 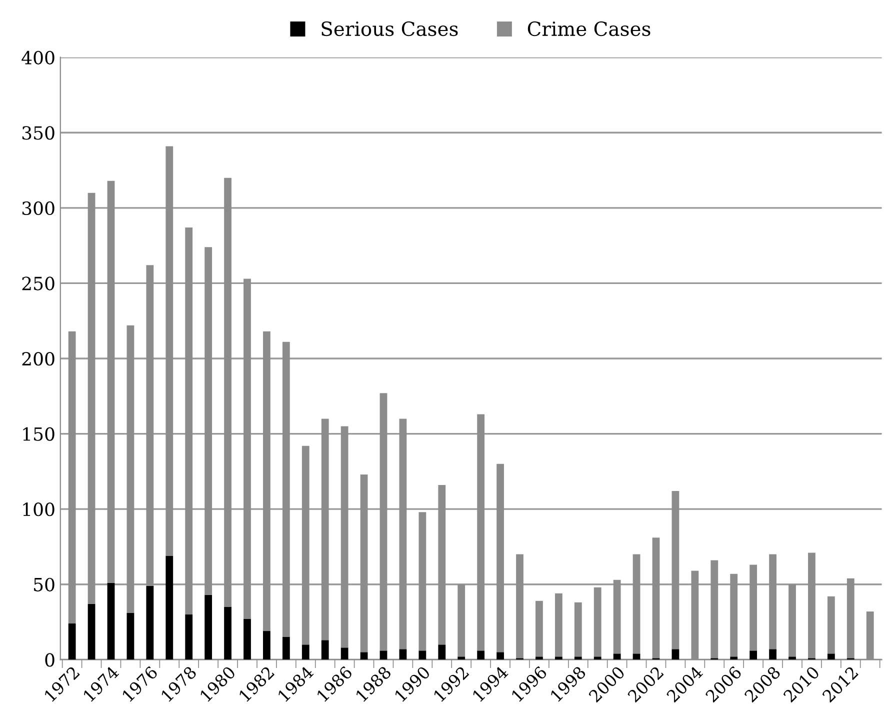 What do you see at coordinates (49, 660) in the screenshot?
I see `y-tick-label: 0` at bounding box center [49, 660].